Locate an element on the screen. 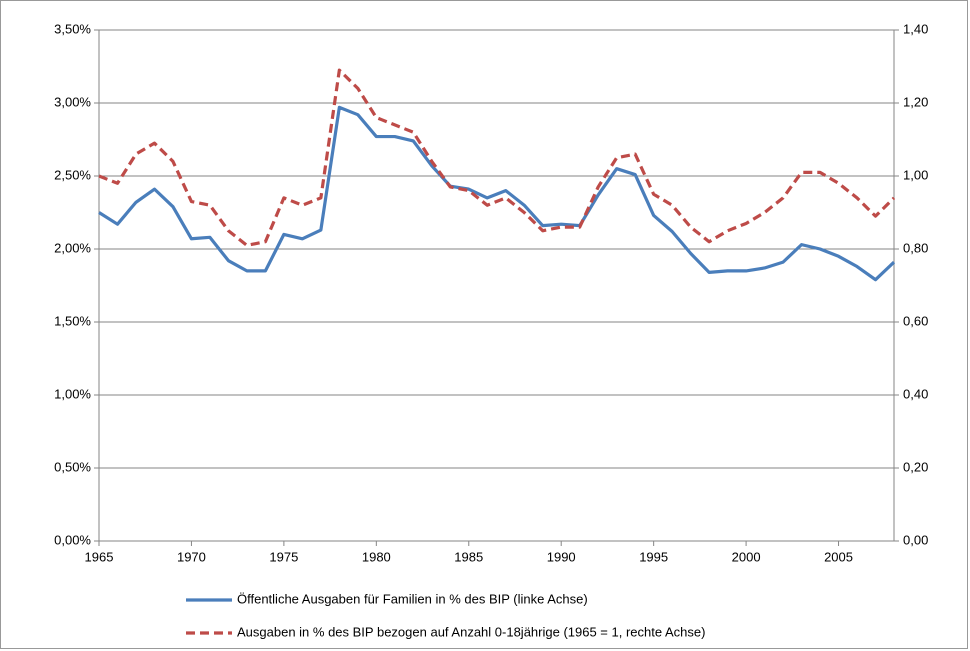 The width and height of the screenshot is (970, 651). y-tick-label: 3,00% is located at coordinates (72, 101).